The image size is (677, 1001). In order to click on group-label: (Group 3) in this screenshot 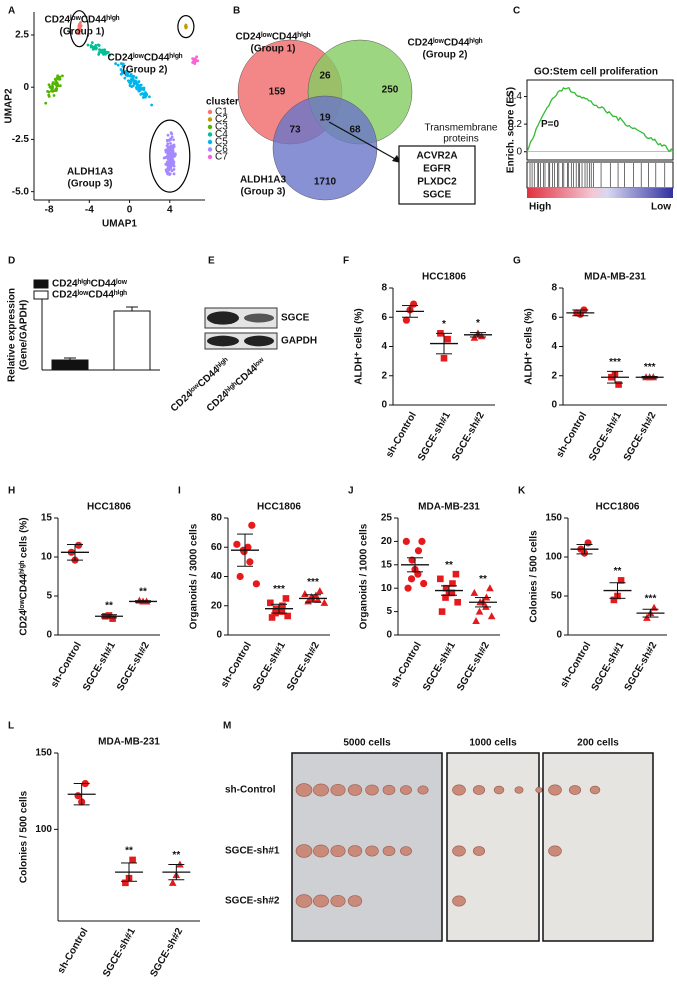, I will do `click(90, 184)`.